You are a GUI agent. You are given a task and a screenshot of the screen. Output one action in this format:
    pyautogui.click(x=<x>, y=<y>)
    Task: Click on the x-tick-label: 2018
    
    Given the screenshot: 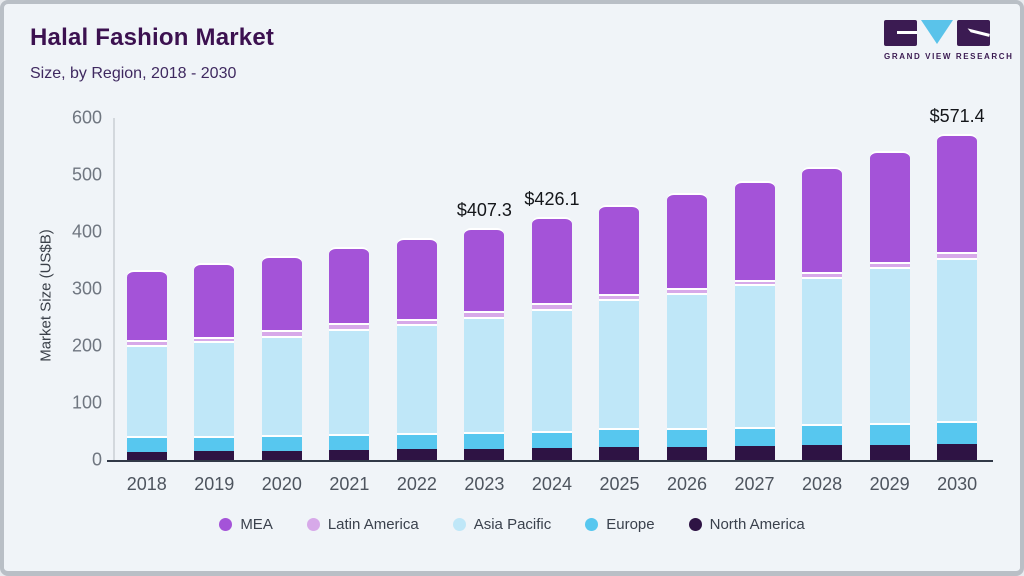 What is the action you would take?
    pyautogui.click(x=146, y=484)
    